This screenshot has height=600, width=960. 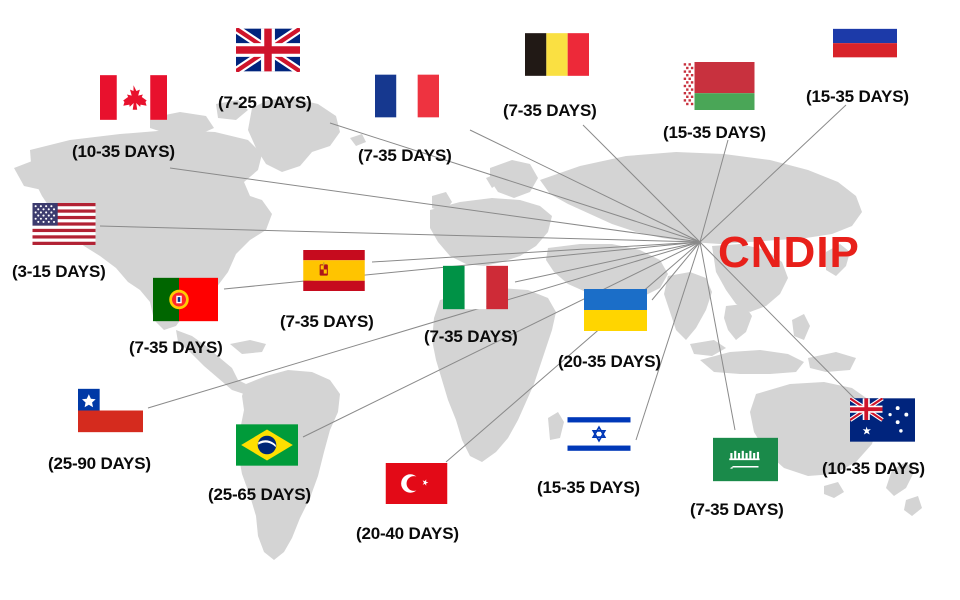 I want to click on route-line-brazil, so click(x=501, y=339).